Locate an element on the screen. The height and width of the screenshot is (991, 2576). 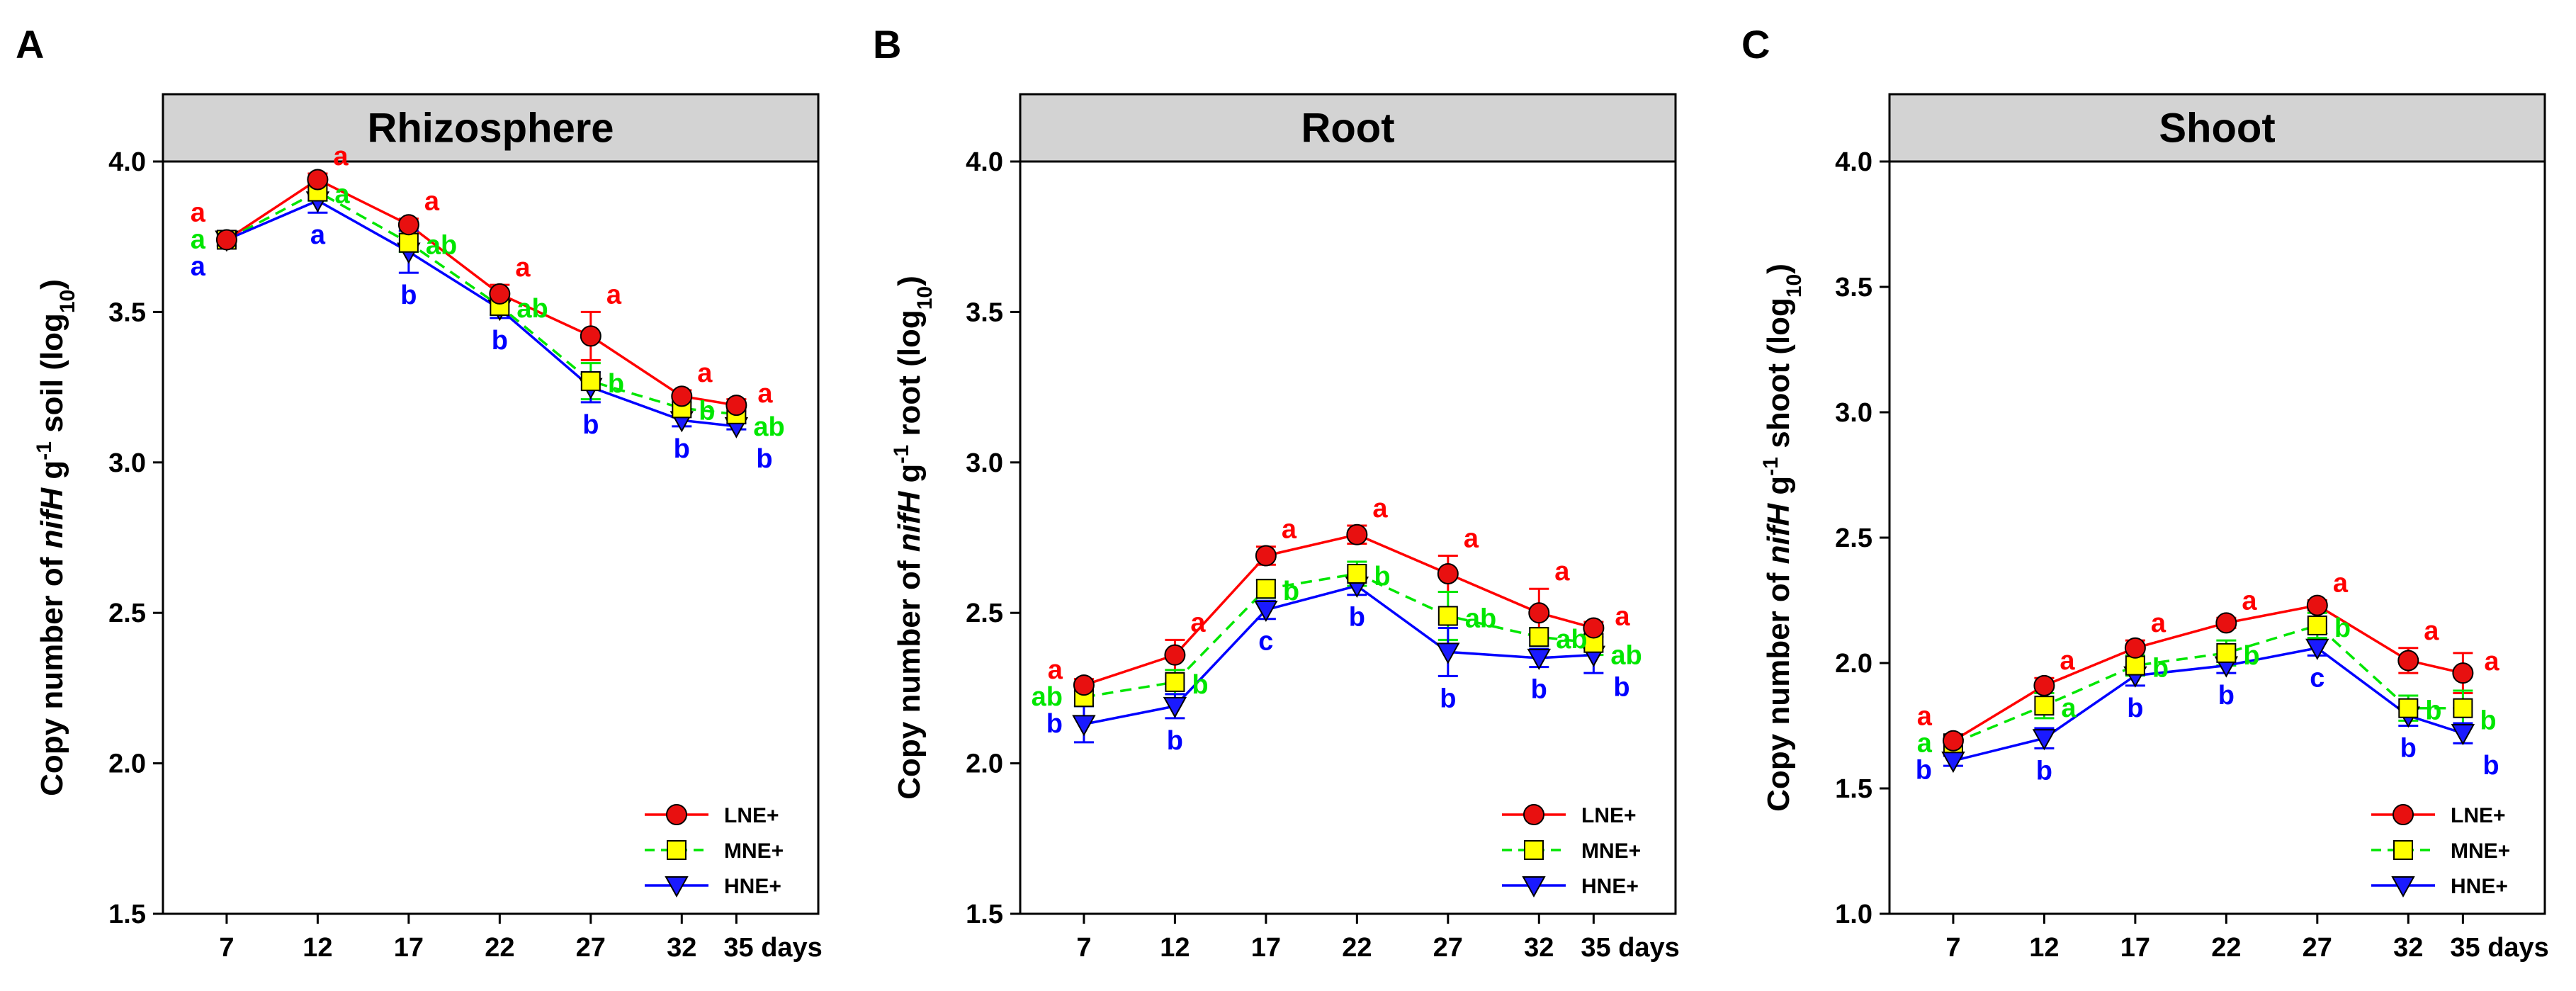
y-axis-label-part: ) is located at coordinates (1778, 269).